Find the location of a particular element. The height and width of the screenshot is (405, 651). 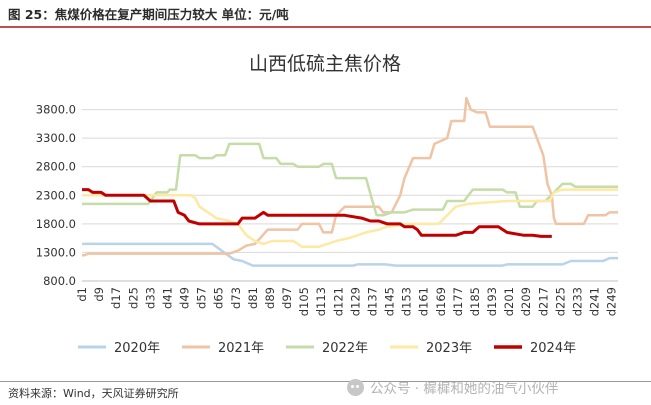

y-tick-label: 800.0 is located at coordinates (59, 281).